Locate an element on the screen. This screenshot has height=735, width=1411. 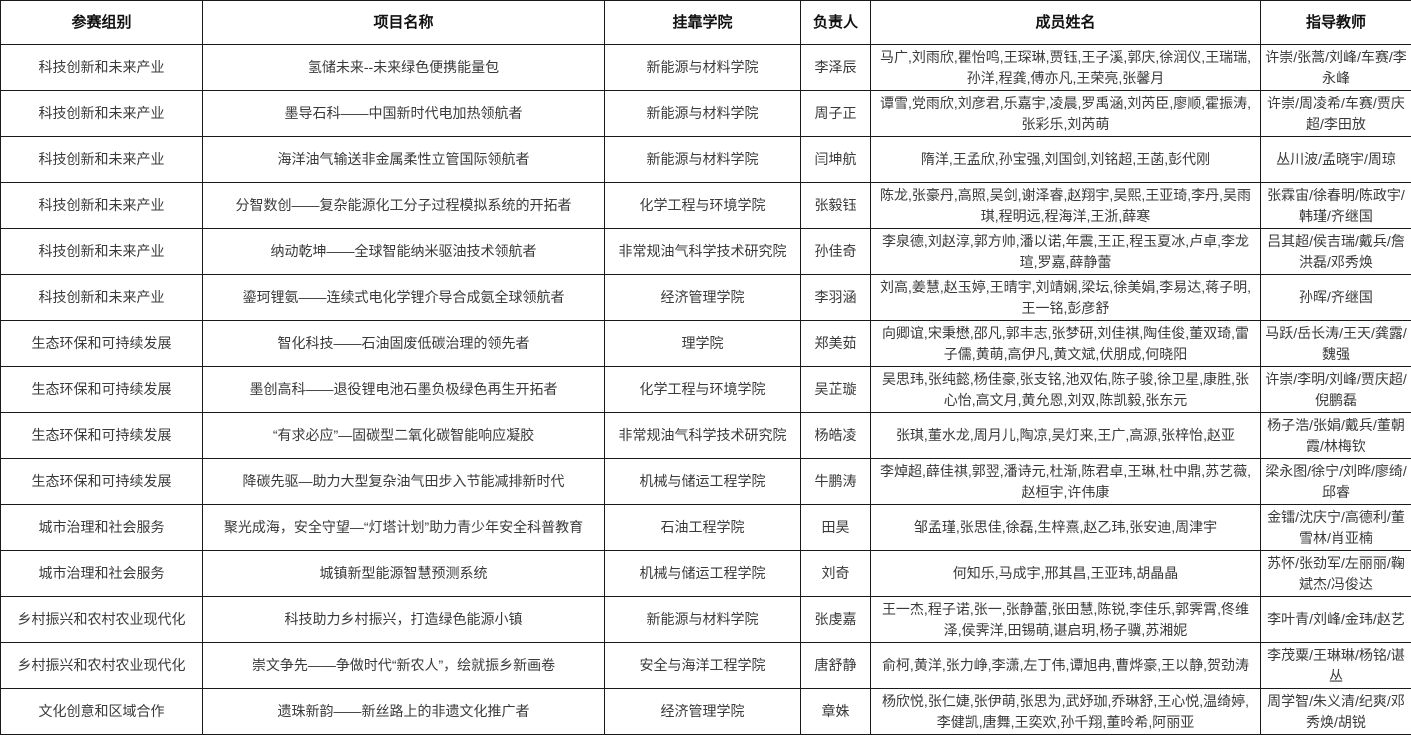
cell-leader: 田昊 is located at coordinates (835, 527).